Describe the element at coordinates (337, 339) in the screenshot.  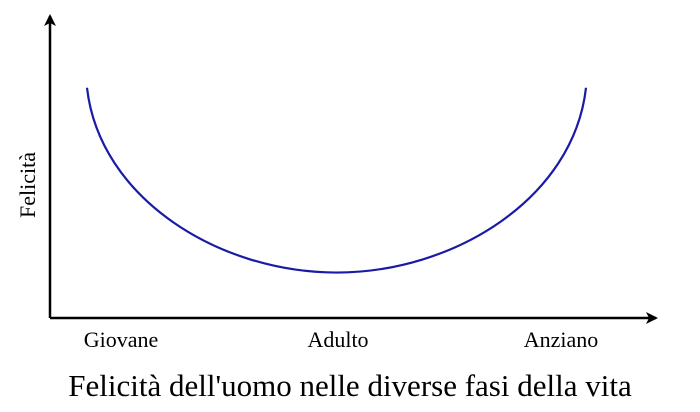
I see `x-tick-label: Adulto` at that location.